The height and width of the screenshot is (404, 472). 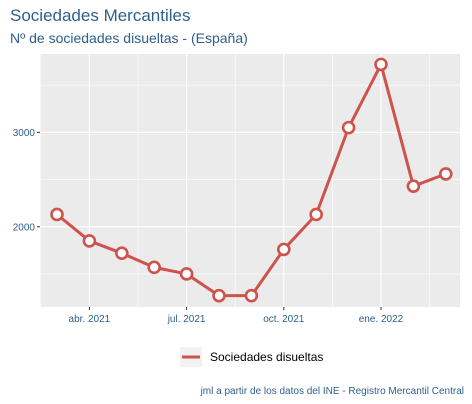 What do you see at coordinates (284, 319) in the screenshot?
I see `x-tick-label: oct. 2021` at bounding box center [284, 319].